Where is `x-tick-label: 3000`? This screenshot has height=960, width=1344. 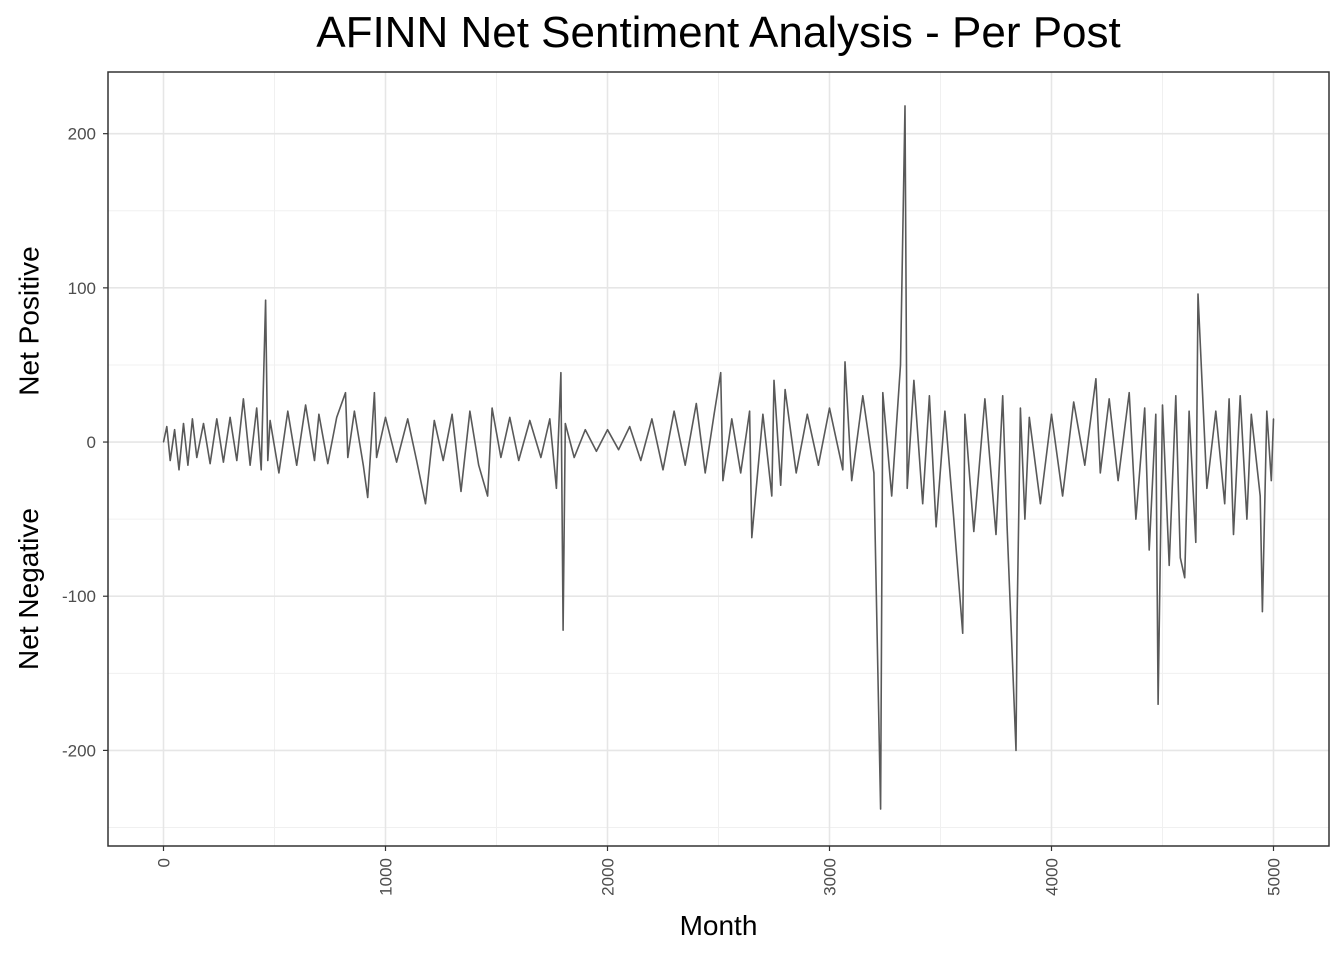 x-tick-label: 3000 is located at coordinates (830, 877).